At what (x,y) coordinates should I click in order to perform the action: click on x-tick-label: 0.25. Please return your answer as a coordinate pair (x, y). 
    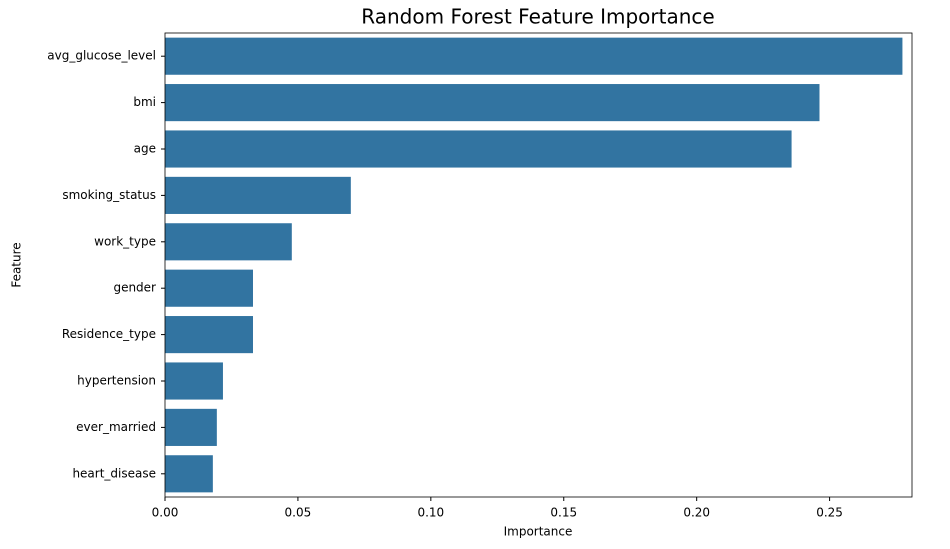
    Looking at the image, I should click on (829, 513).